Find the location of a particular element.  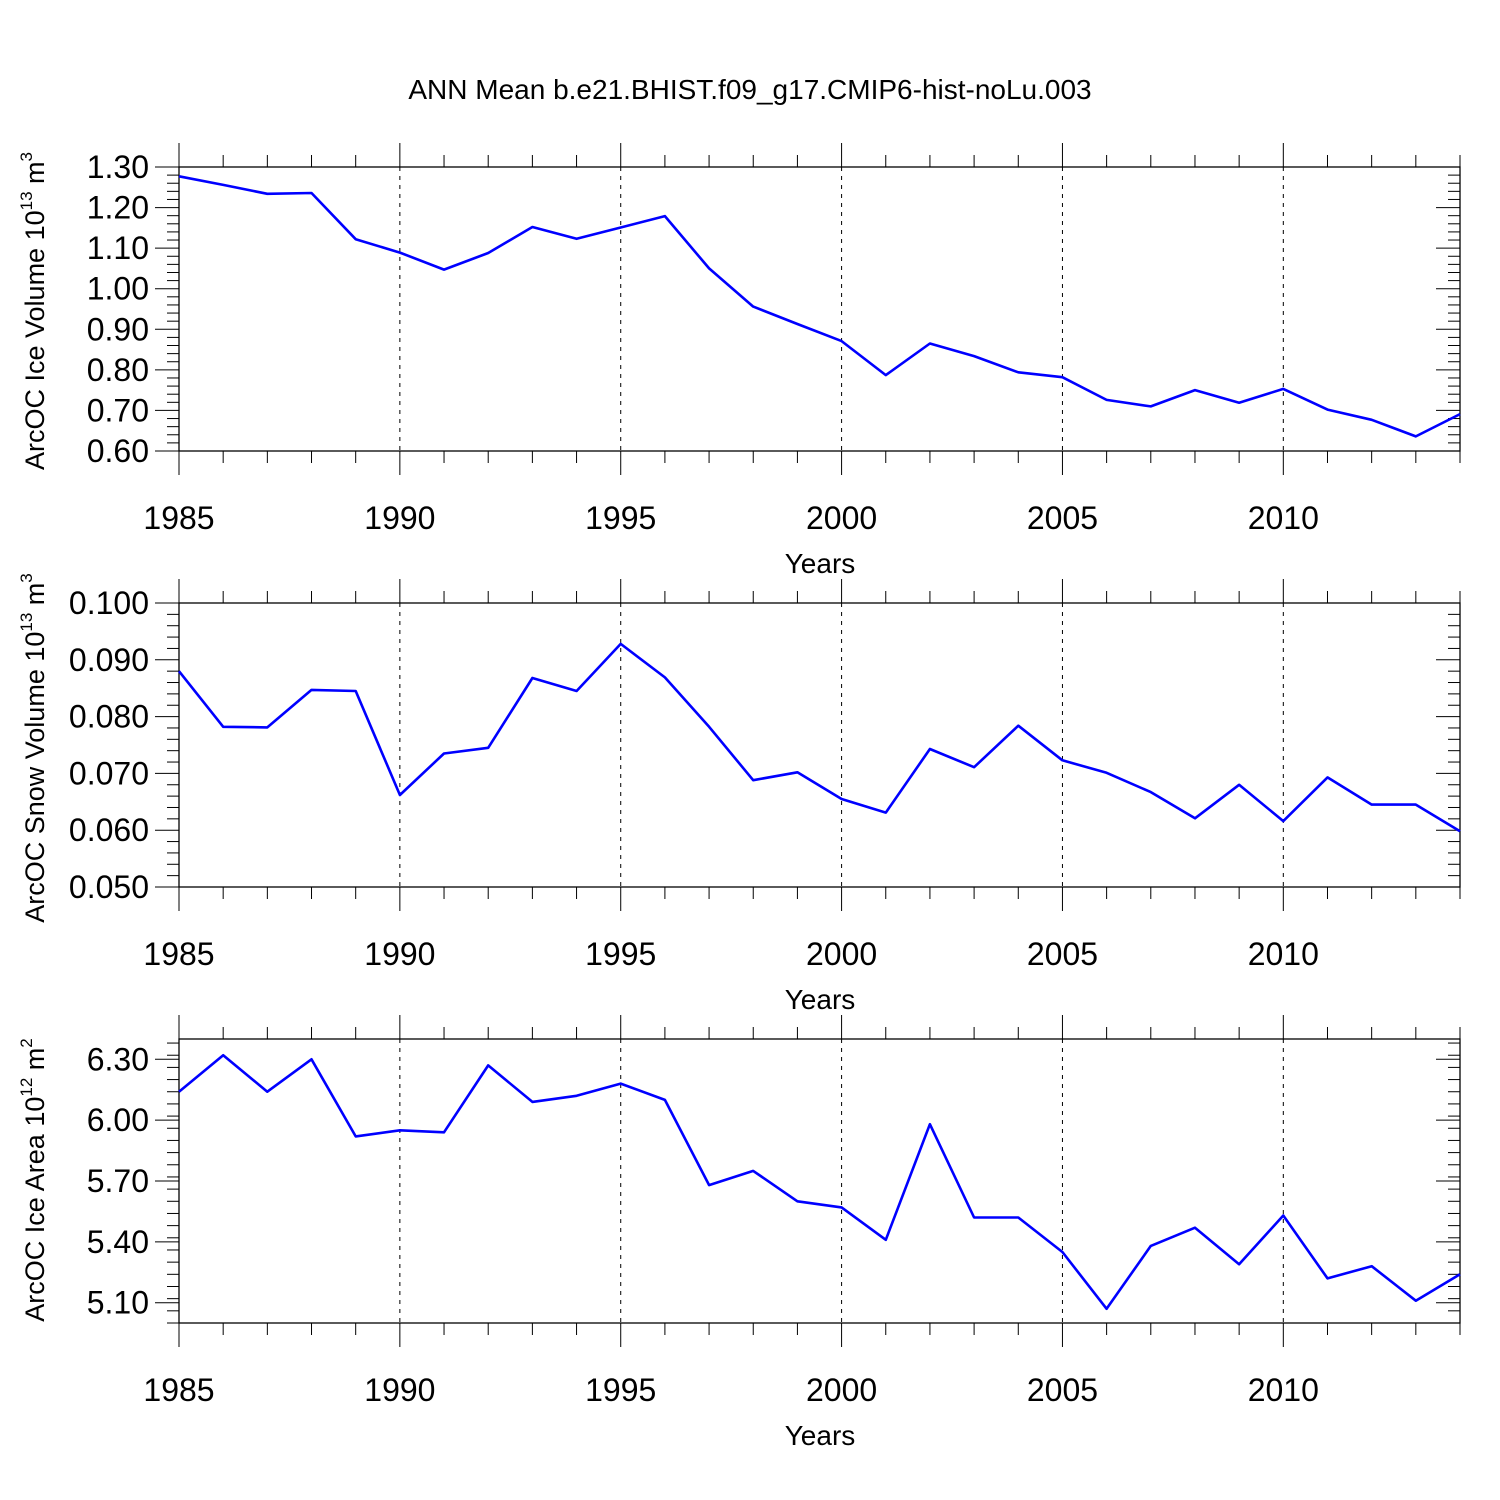

y-axis-label: ArcOC Ice Area 1012 m2 is located at coordinates (33, 1180).